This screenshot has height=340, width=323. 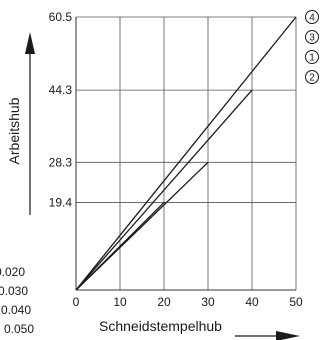 I want to click on y-axis-arrow-head, so click(x=30, y=43).